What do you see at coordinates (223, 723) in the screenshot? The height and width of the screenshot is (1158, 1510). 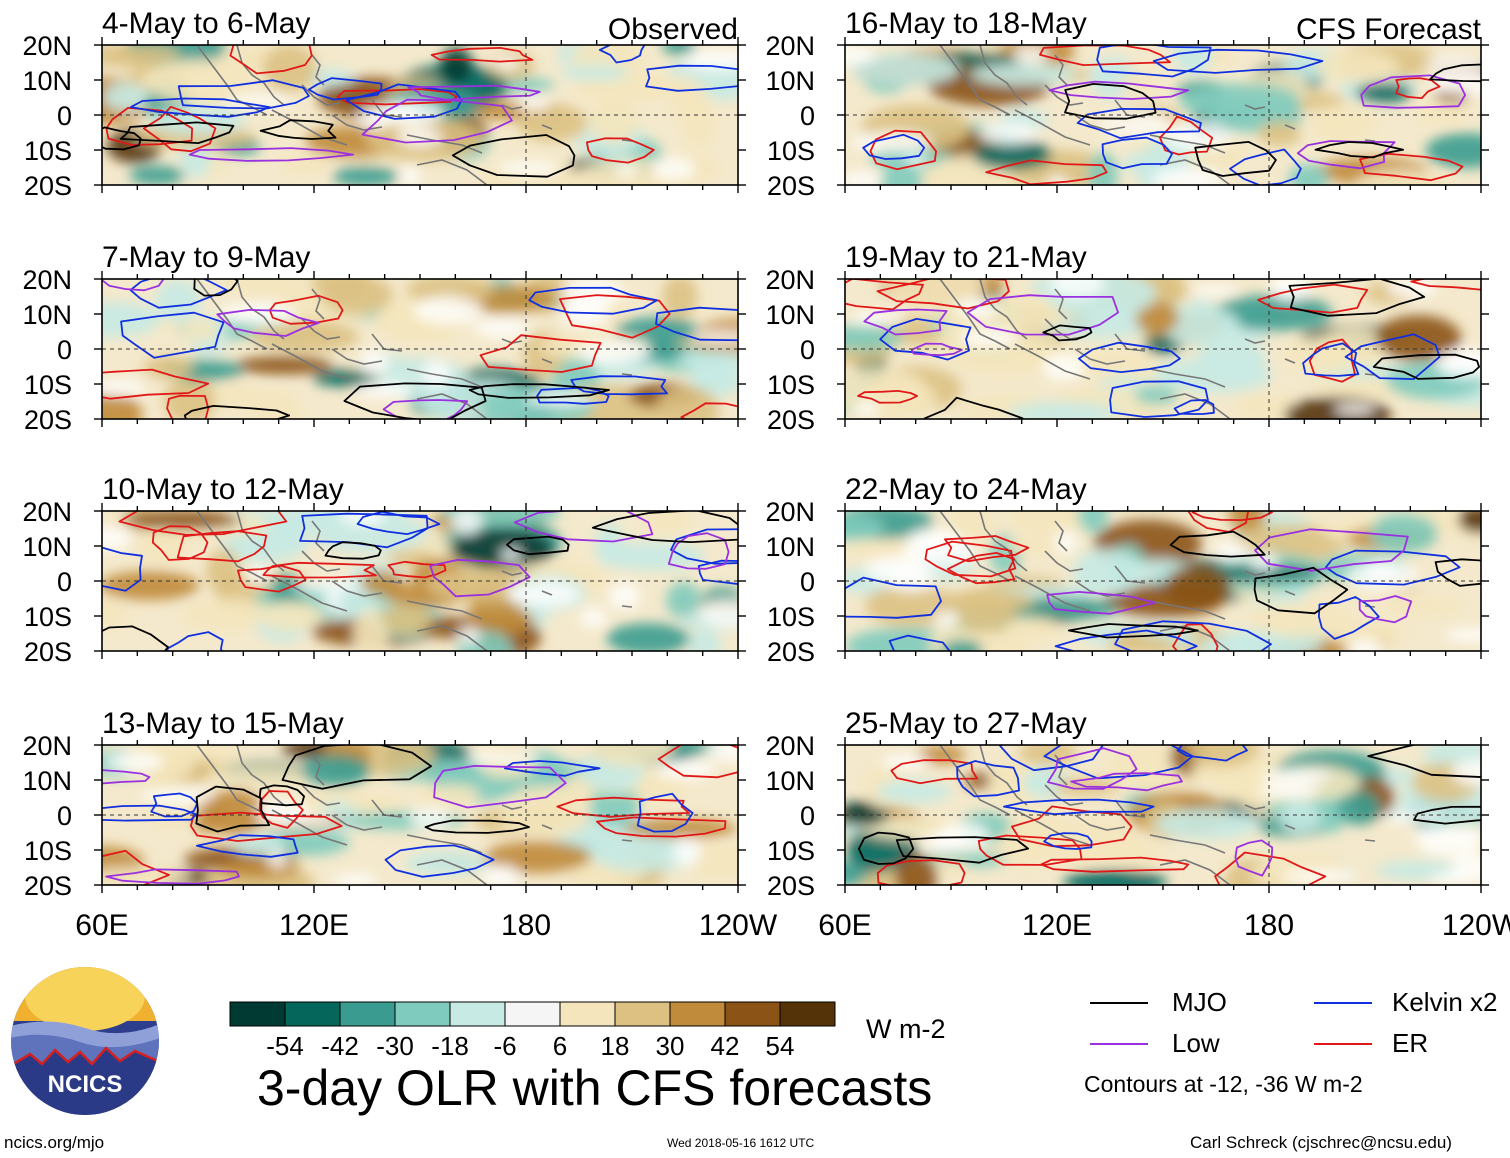 I see `panel-period: 13-May to 15-May` at bounding box center [223, 723].